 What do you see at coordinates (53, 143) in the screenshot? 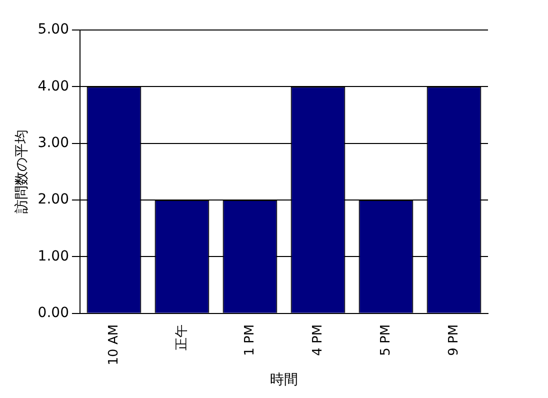
I see `y-tick-label: 3.00` at bounding box center [53, 143].